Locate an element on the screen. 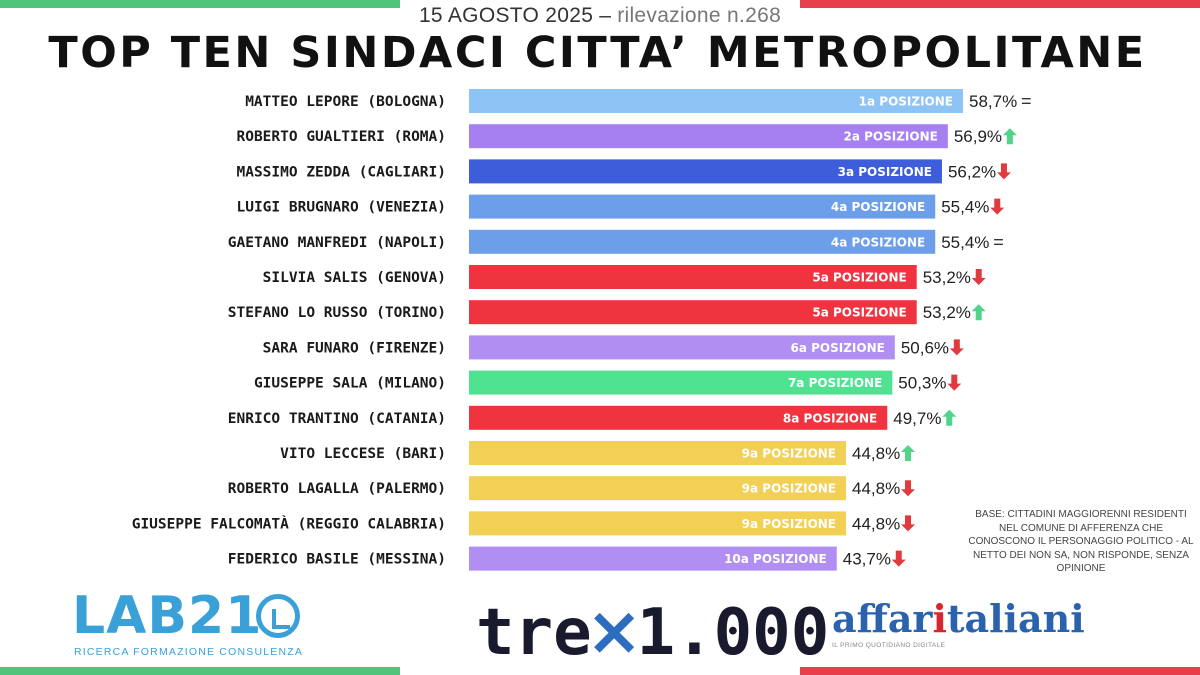 This screenshot has height=675, width=1200. flag-stripe-green-bottom is located at coordinates (200, 671).